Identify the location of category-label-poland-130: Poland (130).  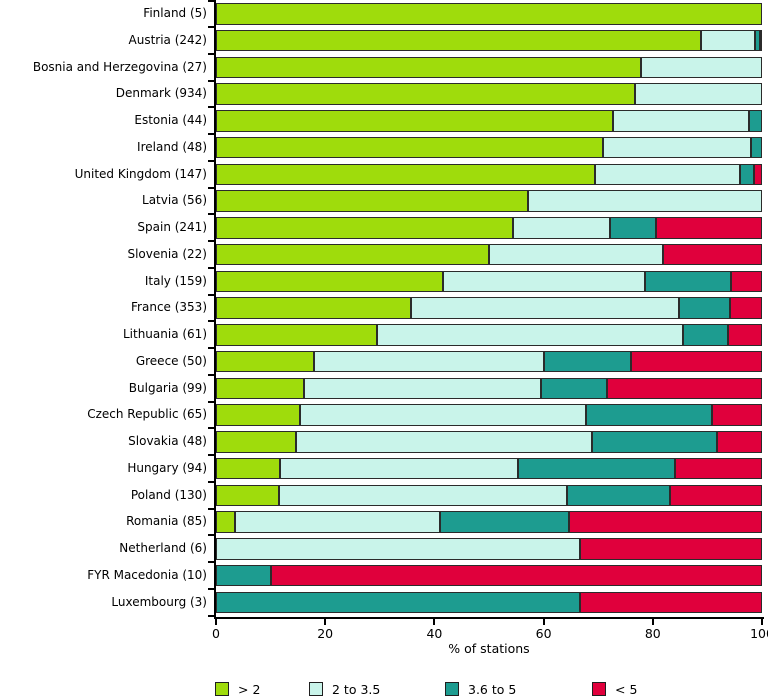
(168, 494).